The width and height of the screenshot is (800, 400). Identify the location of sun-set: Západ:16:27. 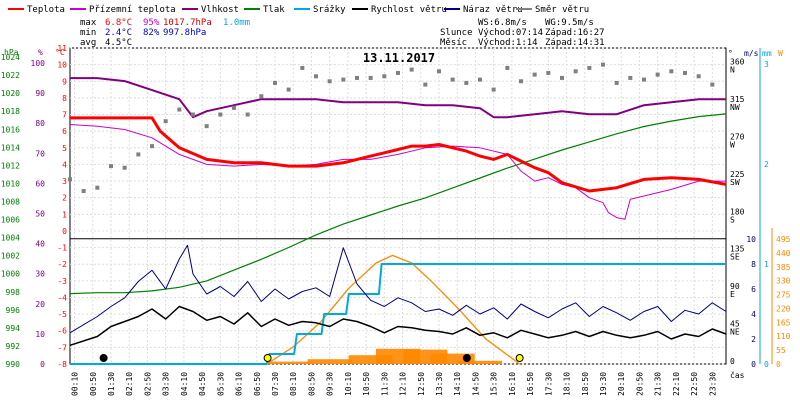
(575, 33).